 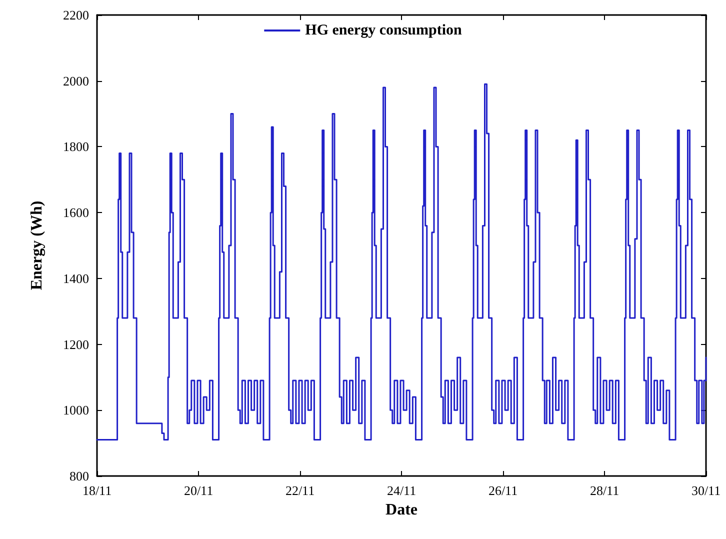 I want to click on y-tick-label: 800, so click(x=79, y=476).